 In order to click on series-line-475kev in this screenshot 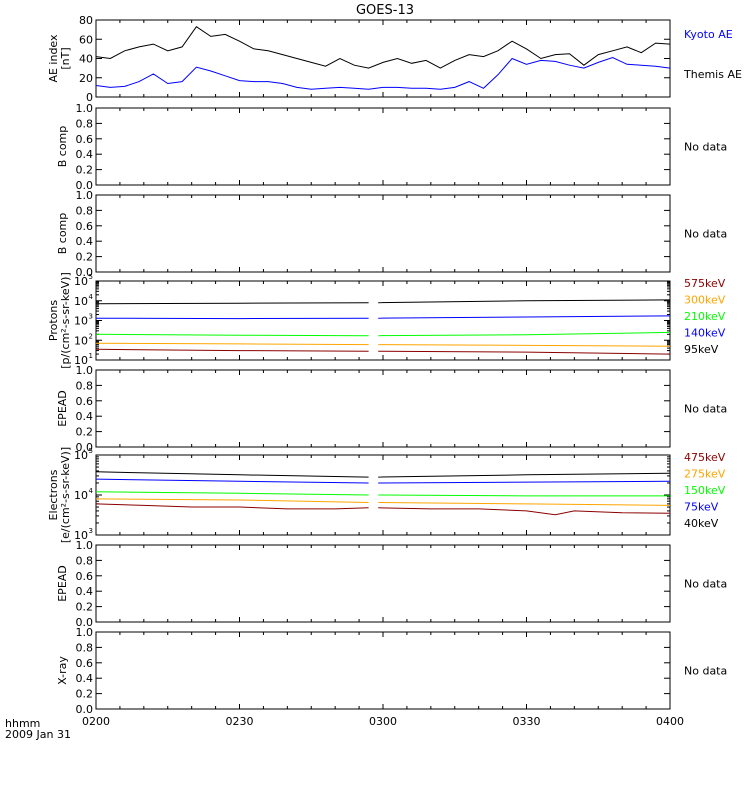, I will do `click(524, 511)`.